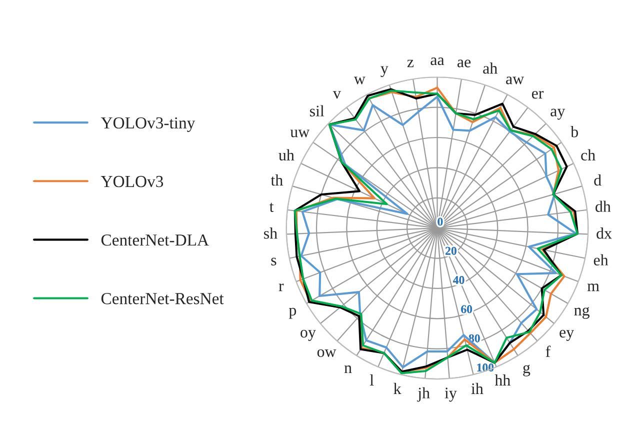 This screenshot has height=442, width=636. What do you see at coordinates (451, 250) in the screenshot?
I see `y-tick-label: 20` at bounding box center [451, 250].